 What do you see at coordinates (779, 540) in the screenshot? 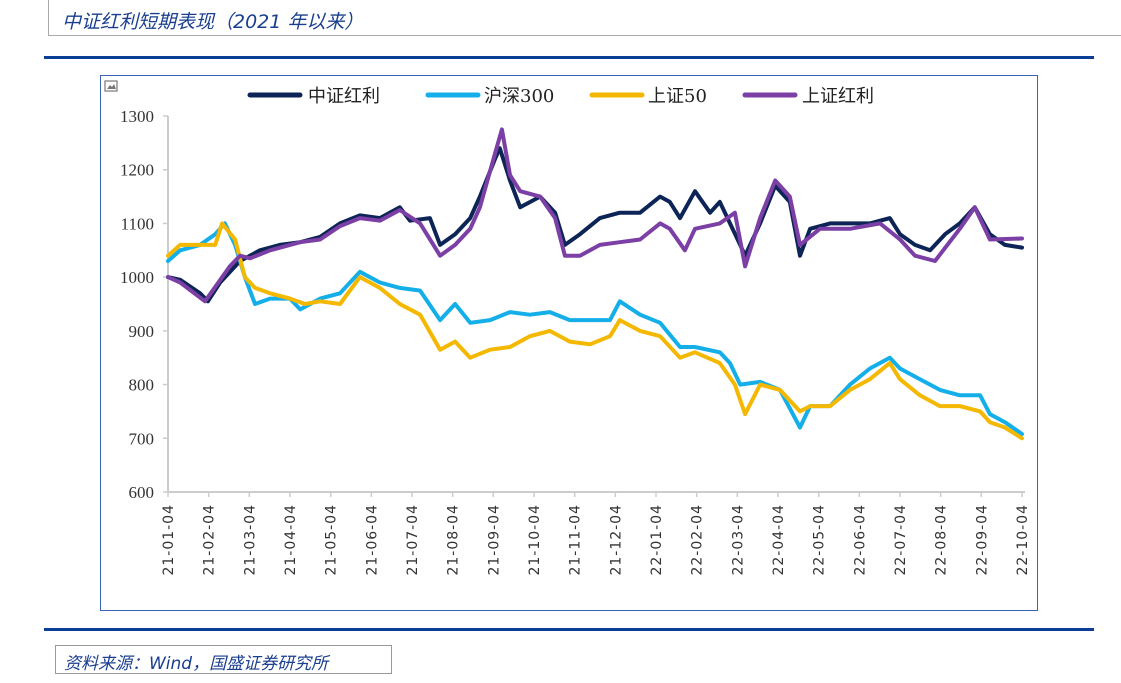
I see `x-tick-label: 22-04-04` at bounding box center [779, 540].